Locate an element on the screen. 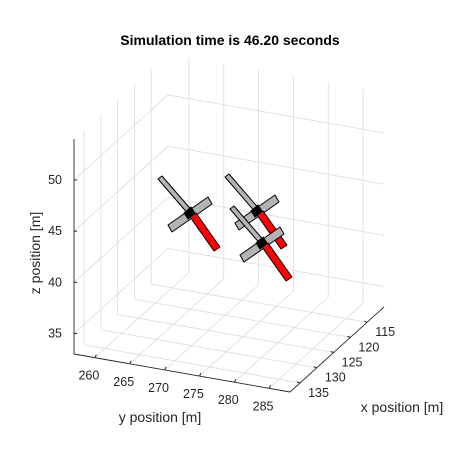 This screenshot has width=469, height=470. chart-title: Simulation time is 46.20 seconds is located at coordinates (230, 40).